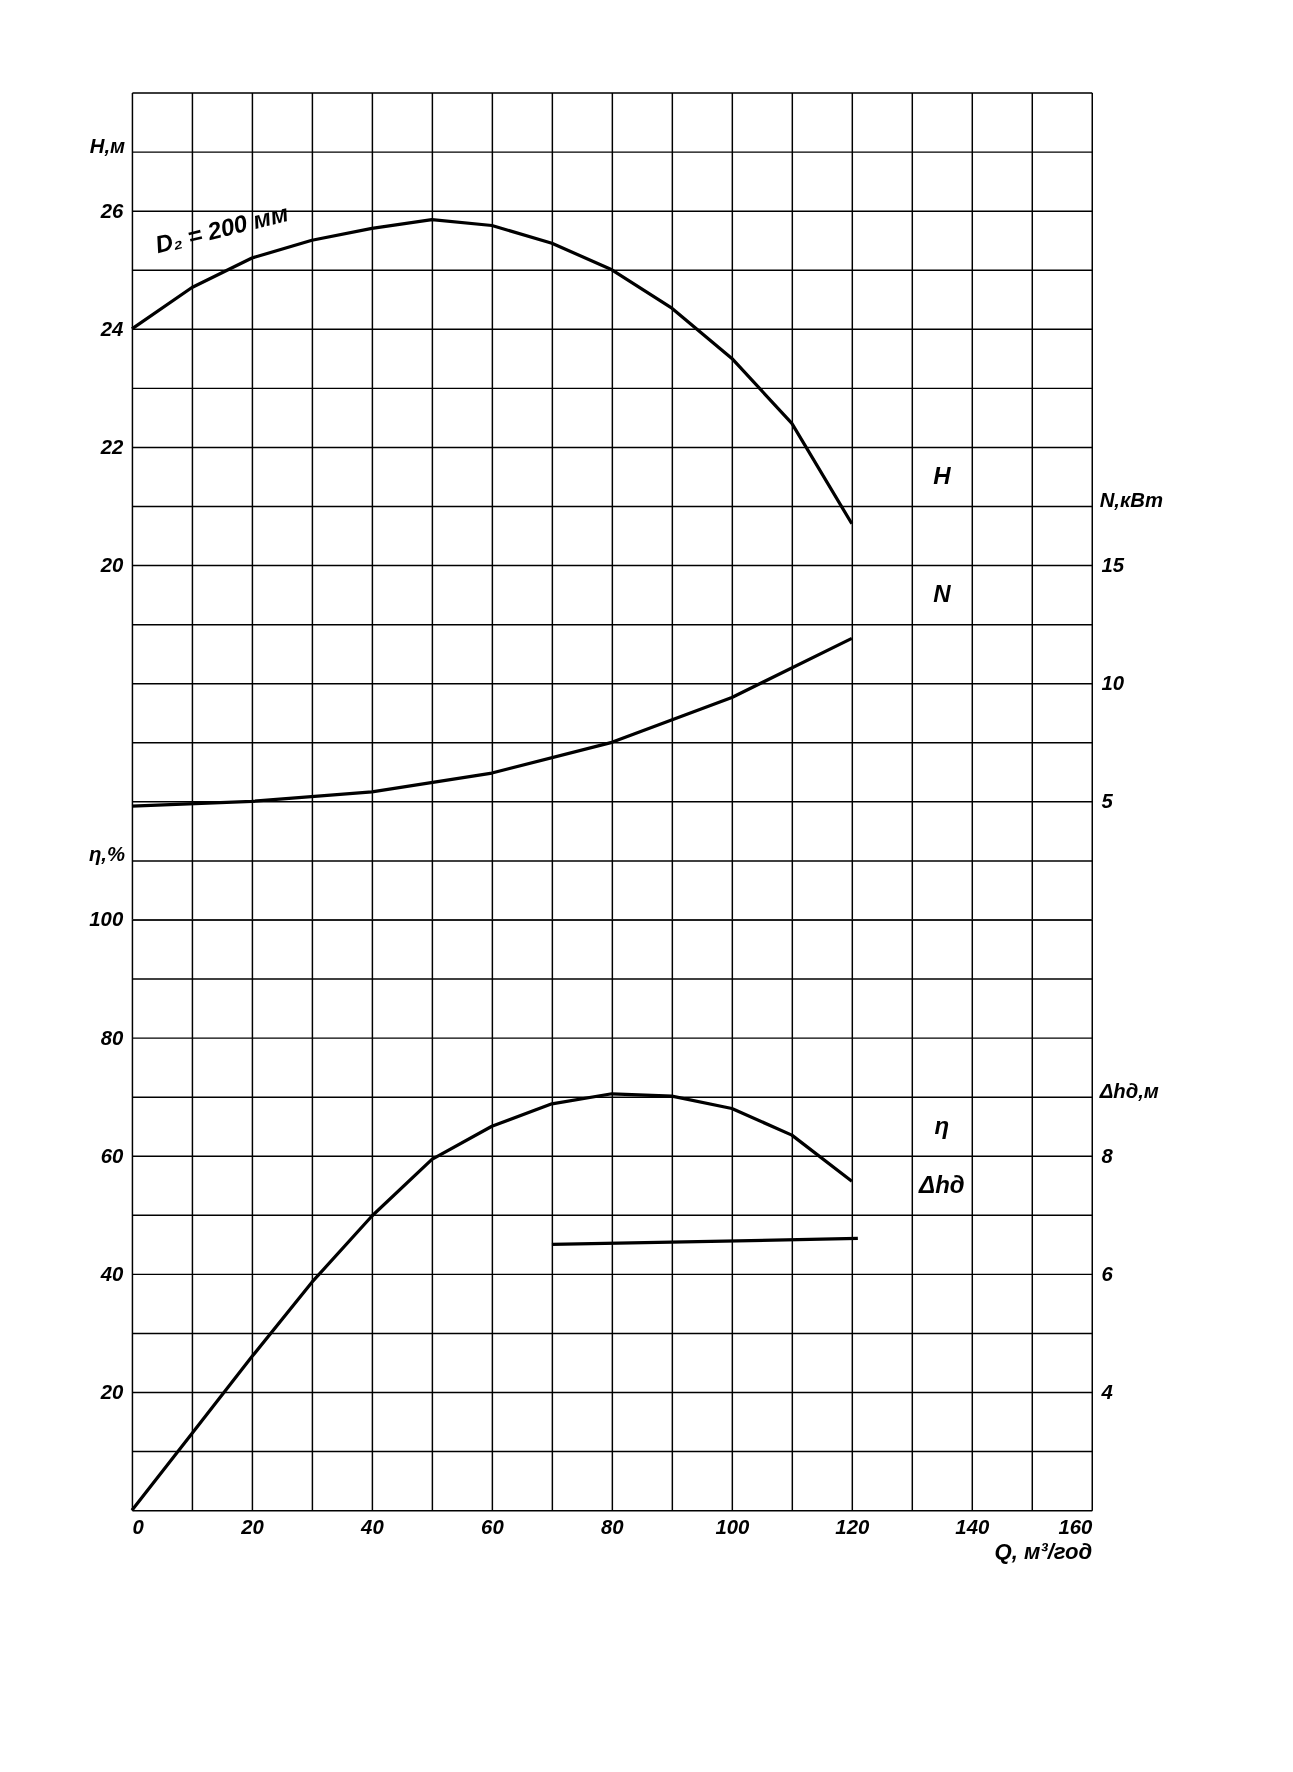  I want to click on x-axis-title: Q, м³/год, so click(1043, 1551).